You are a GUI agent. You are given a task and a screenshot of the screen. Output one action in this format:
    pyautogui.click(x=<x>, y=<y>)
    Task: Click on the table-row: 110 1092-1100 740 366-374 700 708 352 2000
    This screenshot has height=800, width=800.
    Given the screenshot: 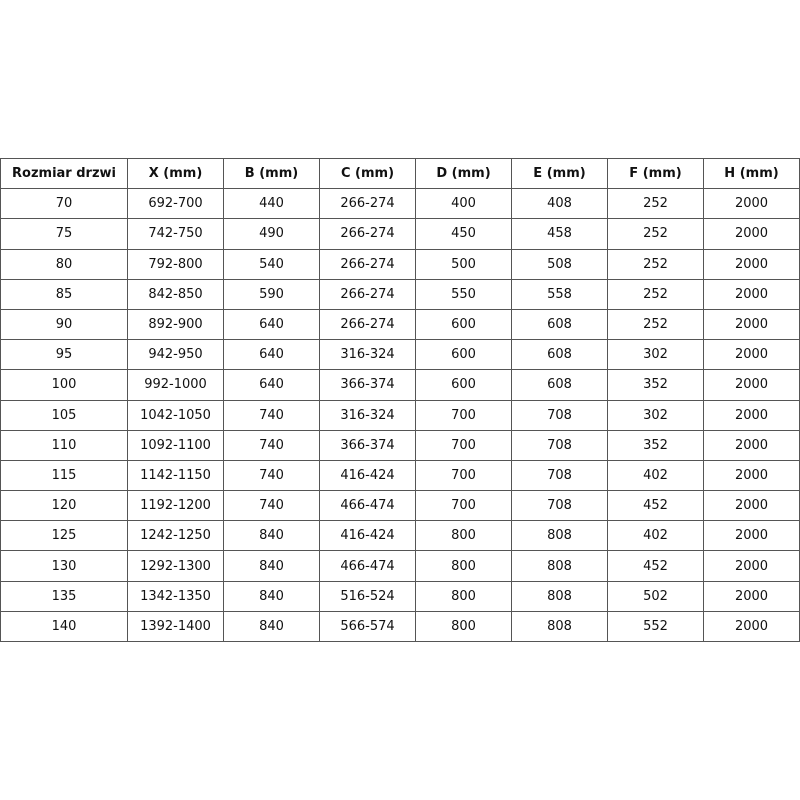 What is the action you would take?
    pyautogui.click(x=400, y=445)
    